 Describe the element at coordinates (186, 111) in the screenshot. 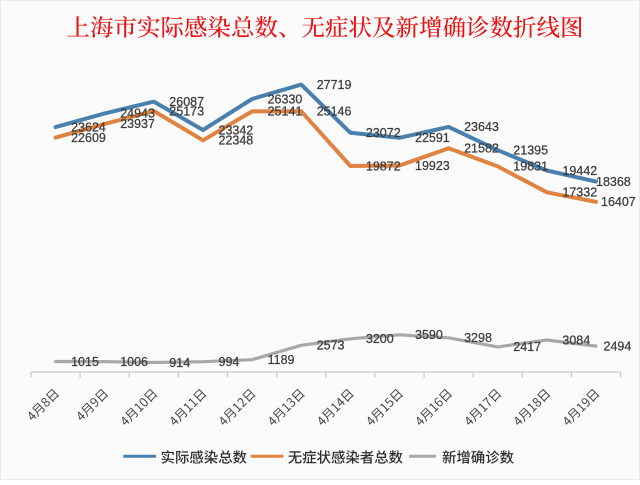

I see `svg-text: 25173` at that location.